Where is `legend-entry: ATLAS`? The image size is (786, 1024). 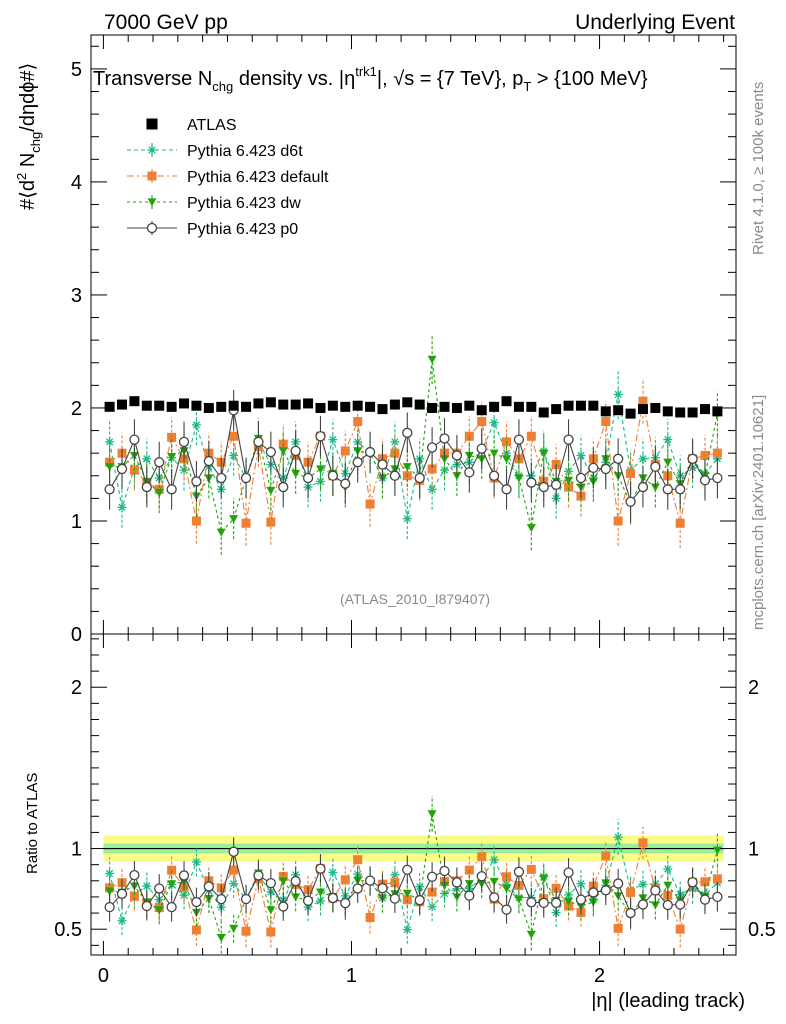 legend-entry: ATLAS is located at coordinates (191, 125).